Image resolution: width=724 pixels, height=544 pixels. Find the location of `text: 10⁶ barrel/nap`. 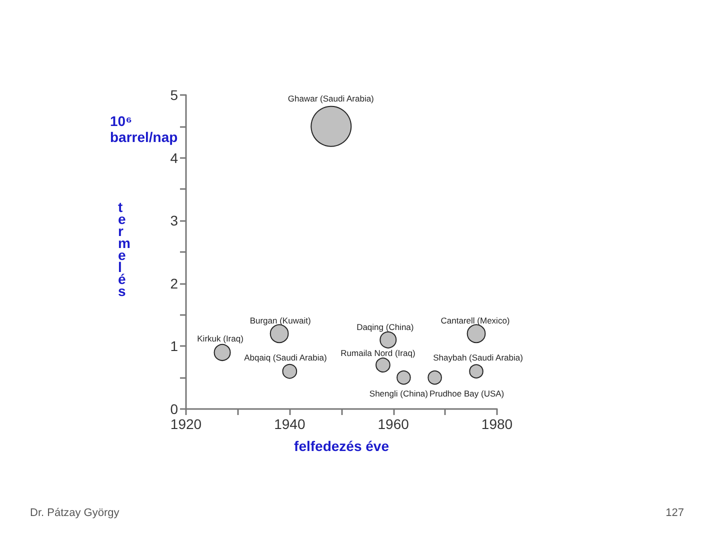

text: 10⁶ barrel/nap is located at coordinates (144, 129).